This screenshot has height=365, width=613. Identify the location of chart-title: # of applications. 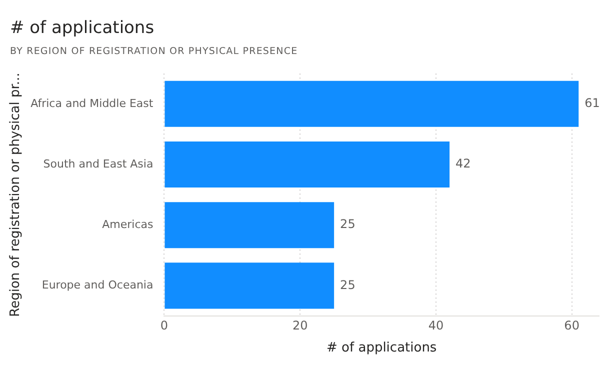
(82, 28).